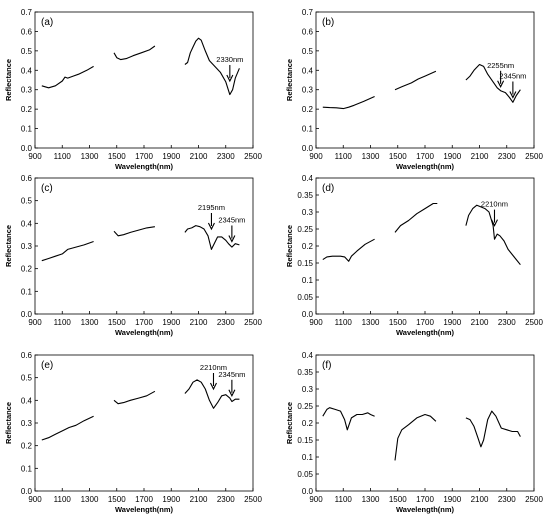 The width and height of the screenshot is (550, 532). What do you see at coordinates (47, 22) in the screenshot?
I see `panel-label: (a)` at bounding box center [47, 22].